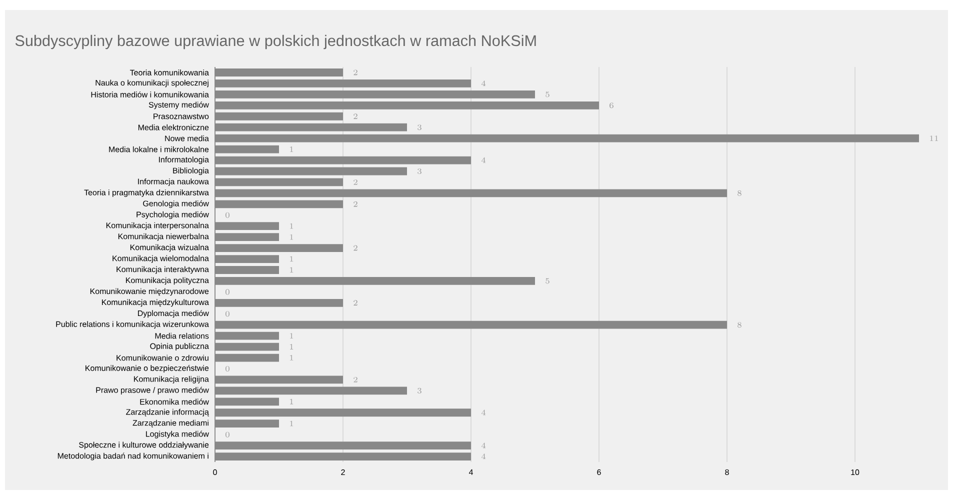 This screenshot has height=494, width=953. I want to click on y-tick-label: Nowe media, so click(187, 138).